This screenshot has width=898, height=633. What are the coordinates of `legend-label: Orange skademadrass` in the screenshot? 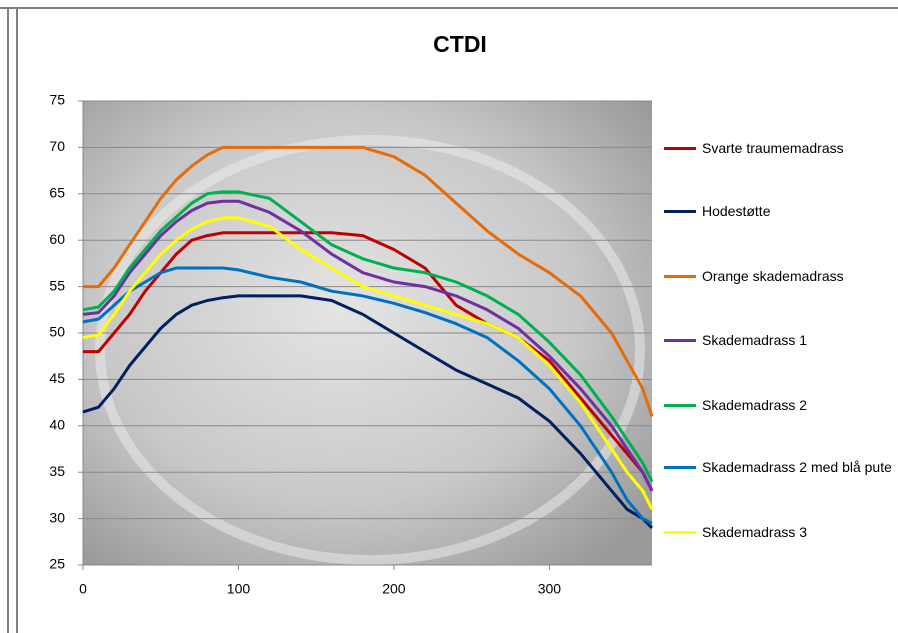 It's located at (773, 276).